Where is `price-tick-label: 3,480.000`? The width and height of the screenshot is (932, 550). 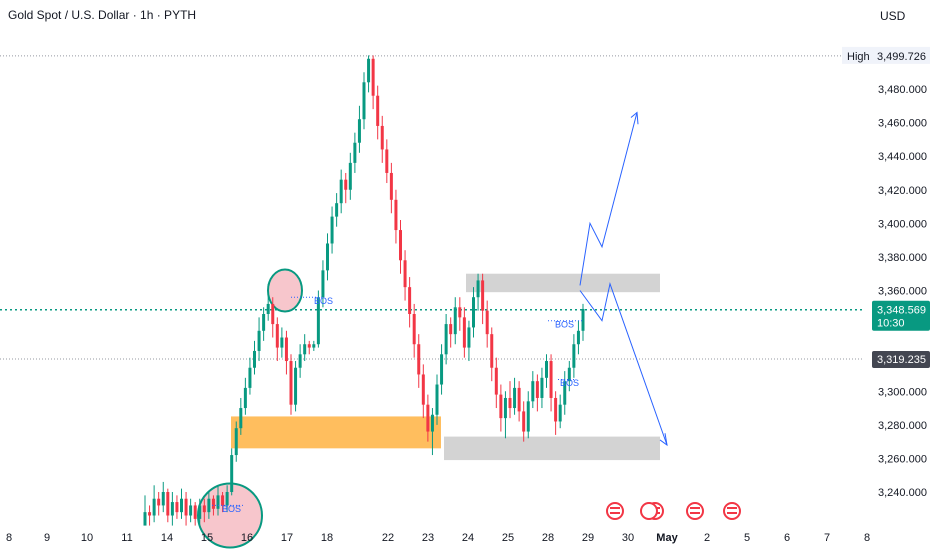
price-tick-label: 3,480.000 is located at coordinates (902, 90).